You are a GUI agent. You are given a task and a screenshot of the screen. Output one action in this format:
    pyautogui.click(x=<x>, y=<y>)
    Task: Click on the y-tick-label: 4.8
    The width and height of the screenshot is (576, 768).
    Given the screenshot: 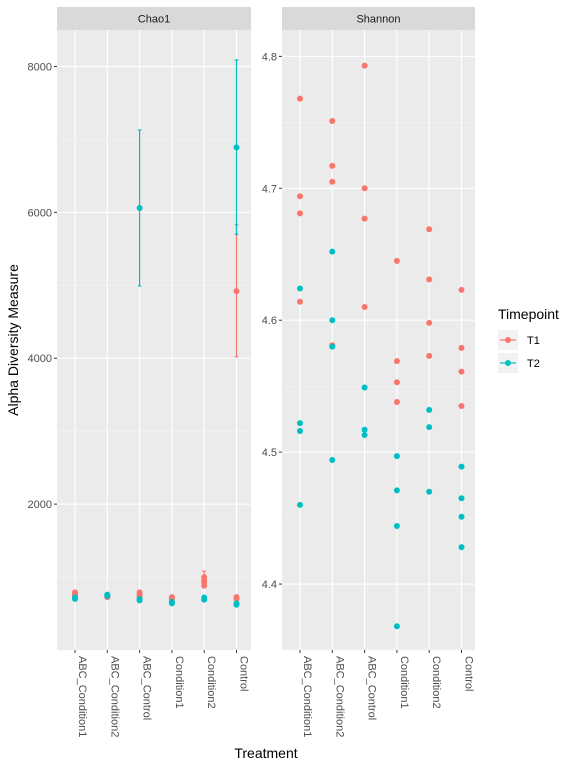 What is the action you would take?
    pyautogui.click(x=269, y=57)
    